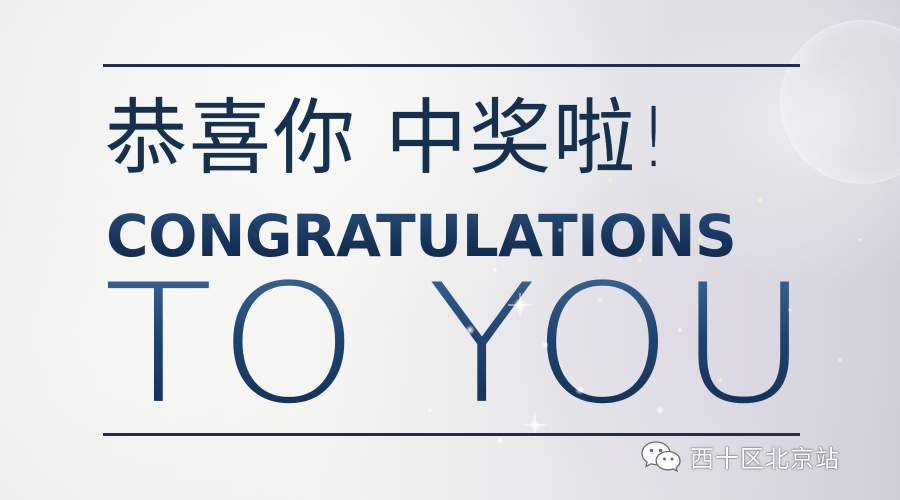 Image resolution: width=900 pixels, height=500 pixels. What do you see at coordinates (388, 138) in the screenshot?
I see `chinese-headline: 恭喜你 中奖啦!` at bounding box center [388, 138].